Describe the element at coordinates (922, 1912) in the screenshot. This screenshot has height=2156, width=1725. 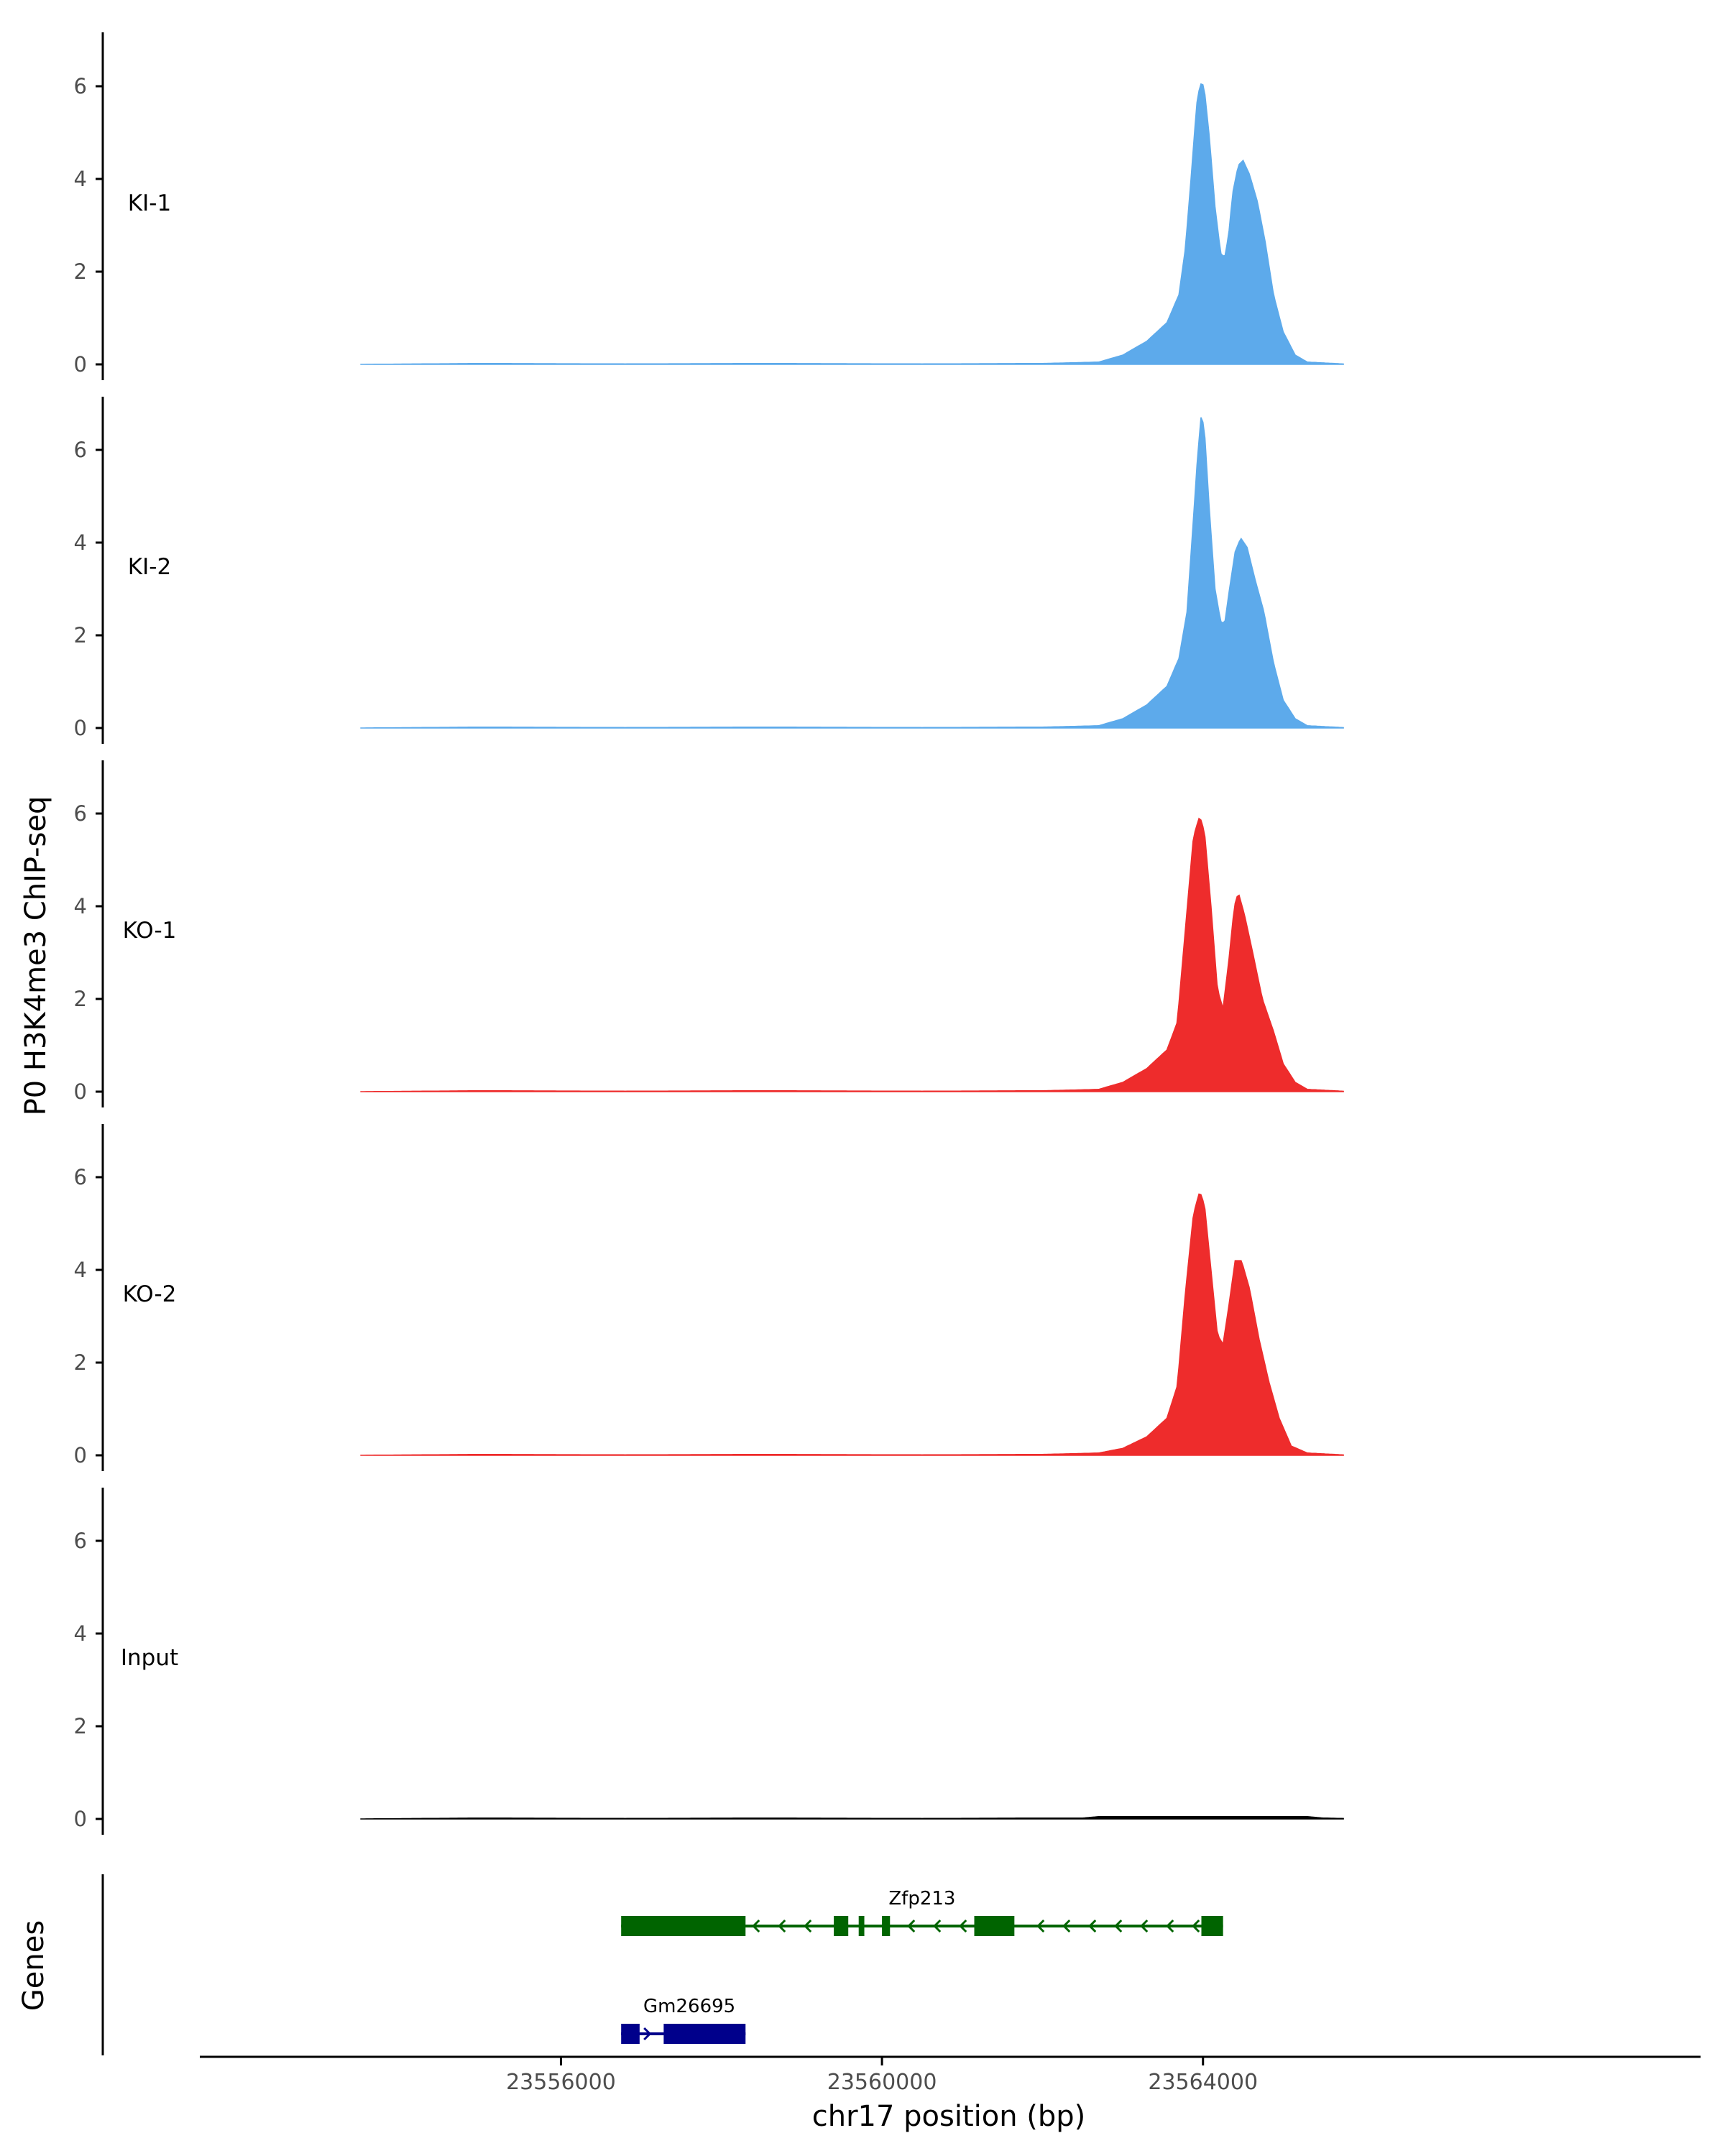
I see `gene-zfp213: Zfp213` at that location.